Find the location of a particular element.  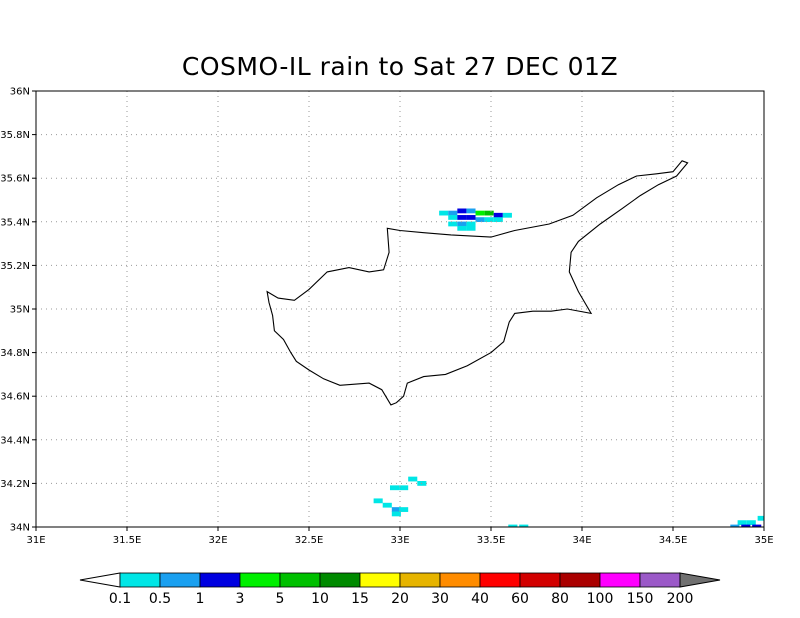

legend-label: 0.5 is located at coordinates (160, 599).